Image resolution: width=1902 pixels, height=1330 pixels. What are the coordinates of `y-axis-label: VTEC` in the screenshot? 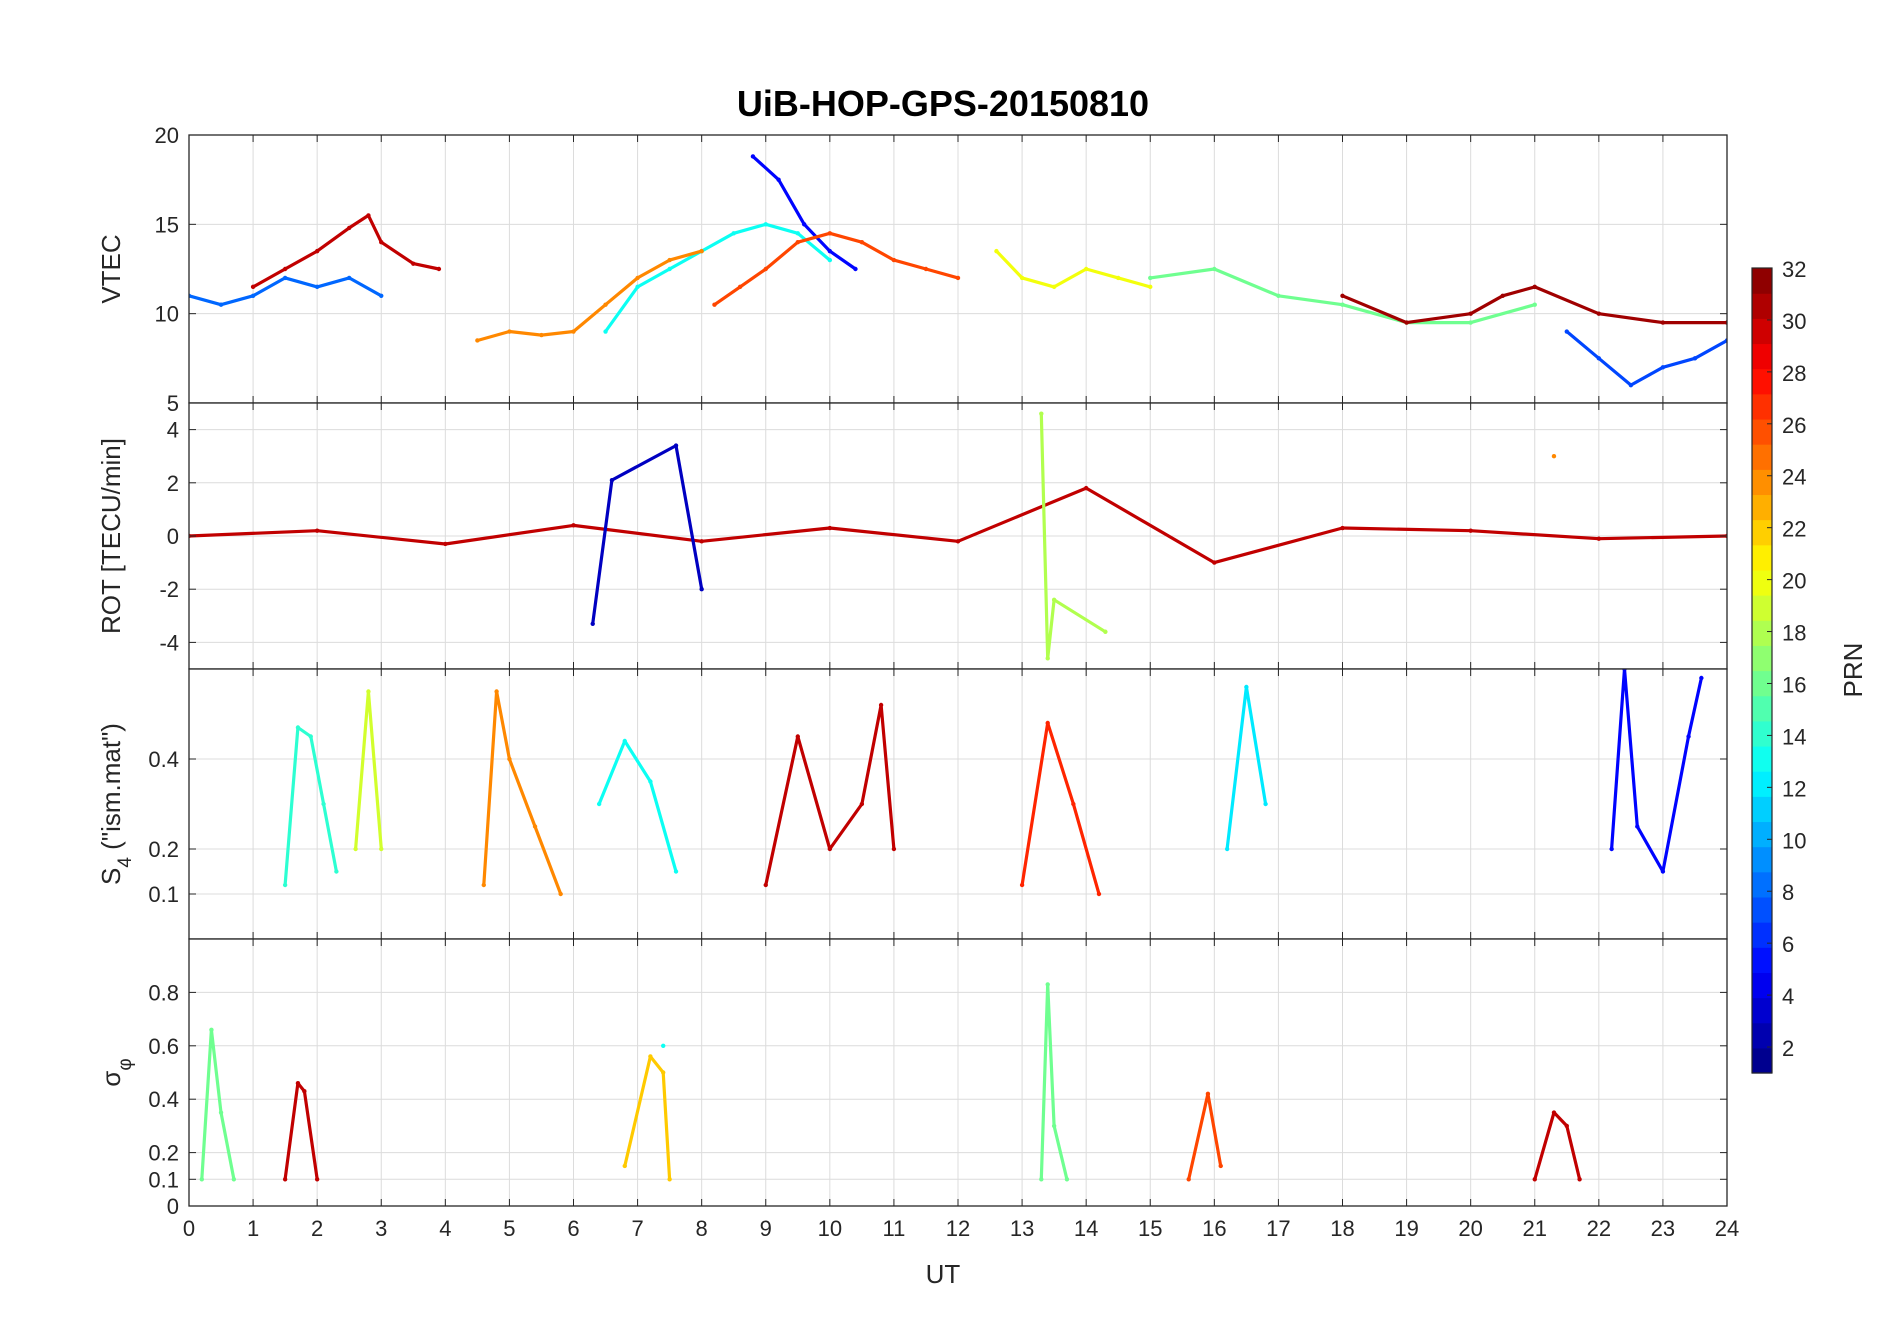 It's located at (111, 268).